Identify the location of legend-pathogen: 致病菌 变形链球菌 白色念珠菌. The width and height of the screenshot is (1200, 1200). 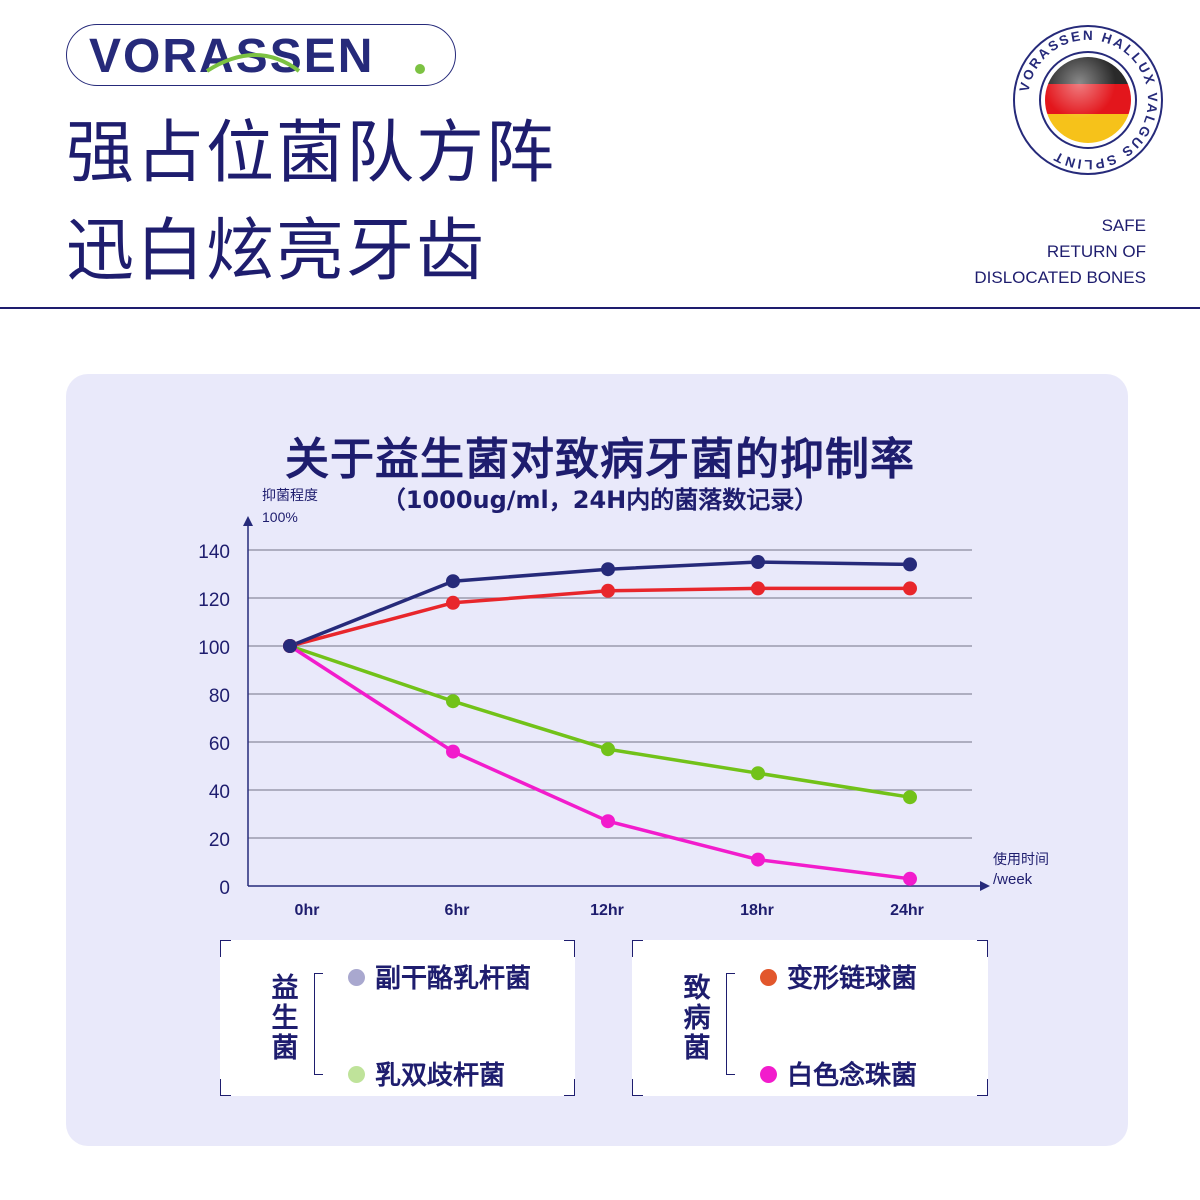
(810, 1018).